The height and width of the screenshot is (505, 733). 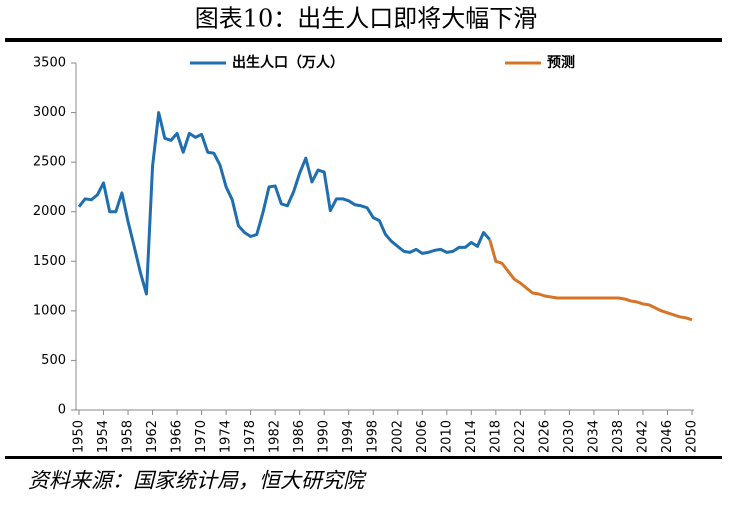 What do you see at coordinates (62, 410) in the screenshot?
I see `y-tick-label: 0` at bounding box center [62, 410].